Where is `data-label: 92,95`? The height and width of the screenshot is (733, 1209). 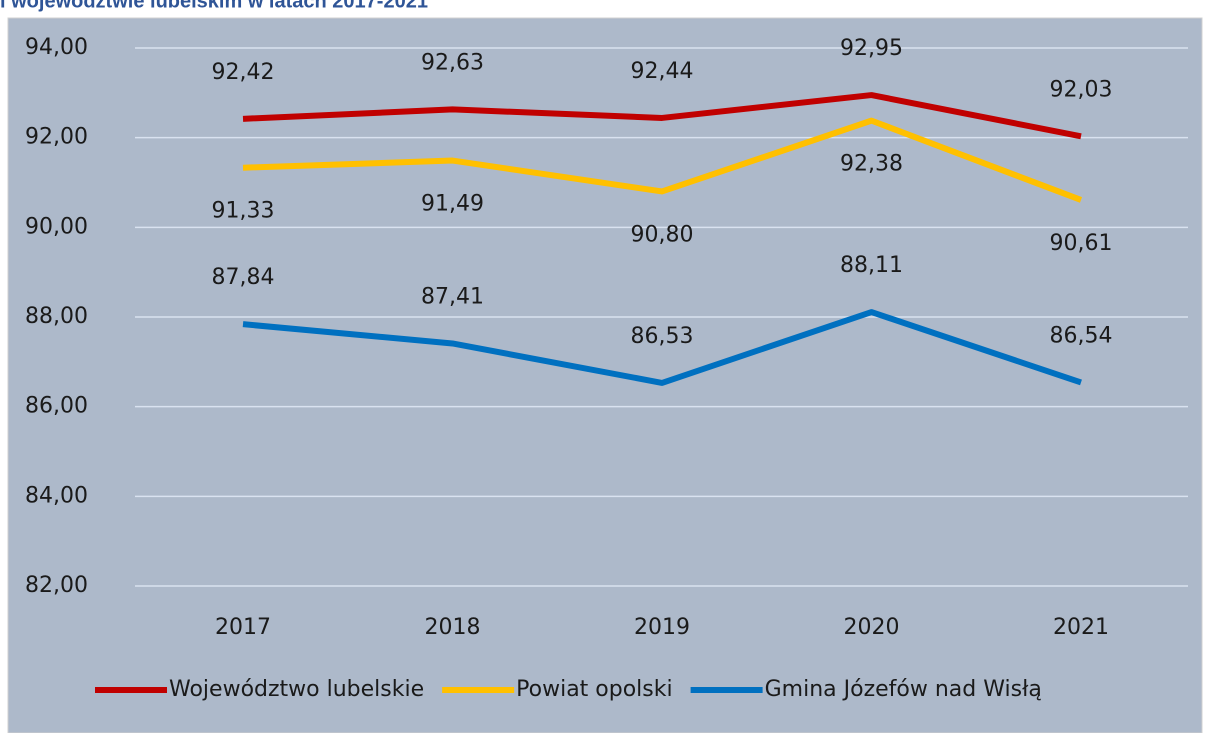
data-label: 92,95 is located at coordinates (871, 48).